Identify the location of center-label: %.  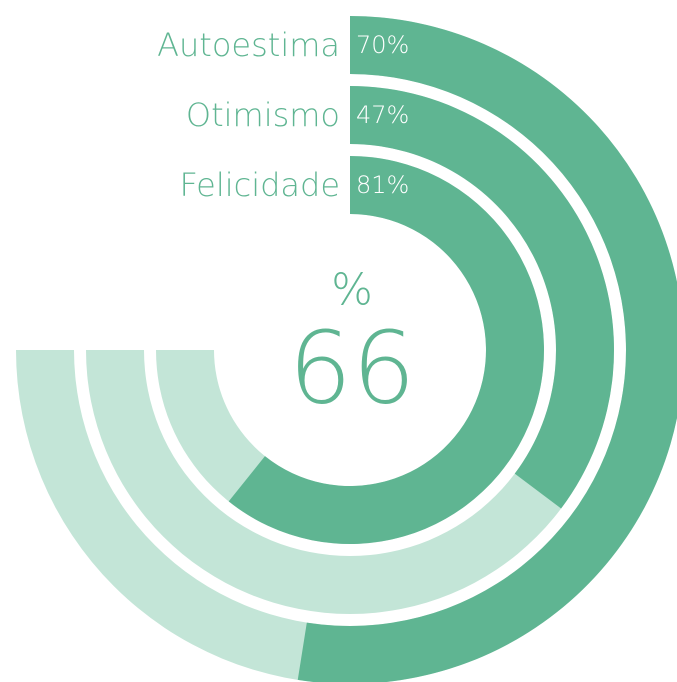
(352, 290).